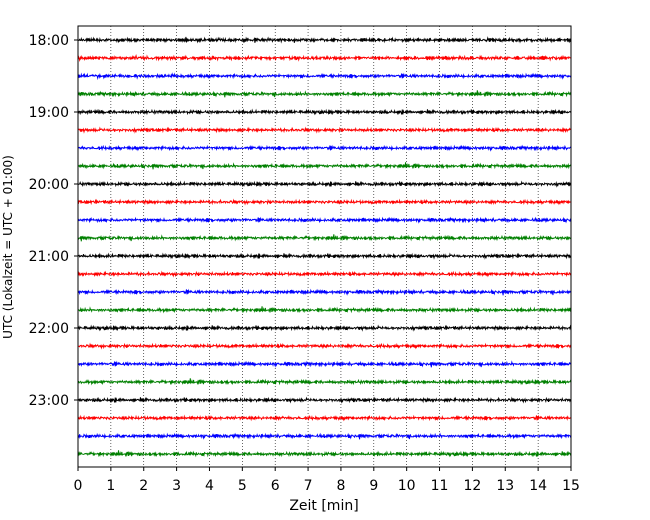 The image size is (650, 520). Describe the element at coordinates (53, 221) in the screenshot. I see `y-axis-ticks: 18:00 19:00 20:00 21:00 22:00 23:00` at that location.